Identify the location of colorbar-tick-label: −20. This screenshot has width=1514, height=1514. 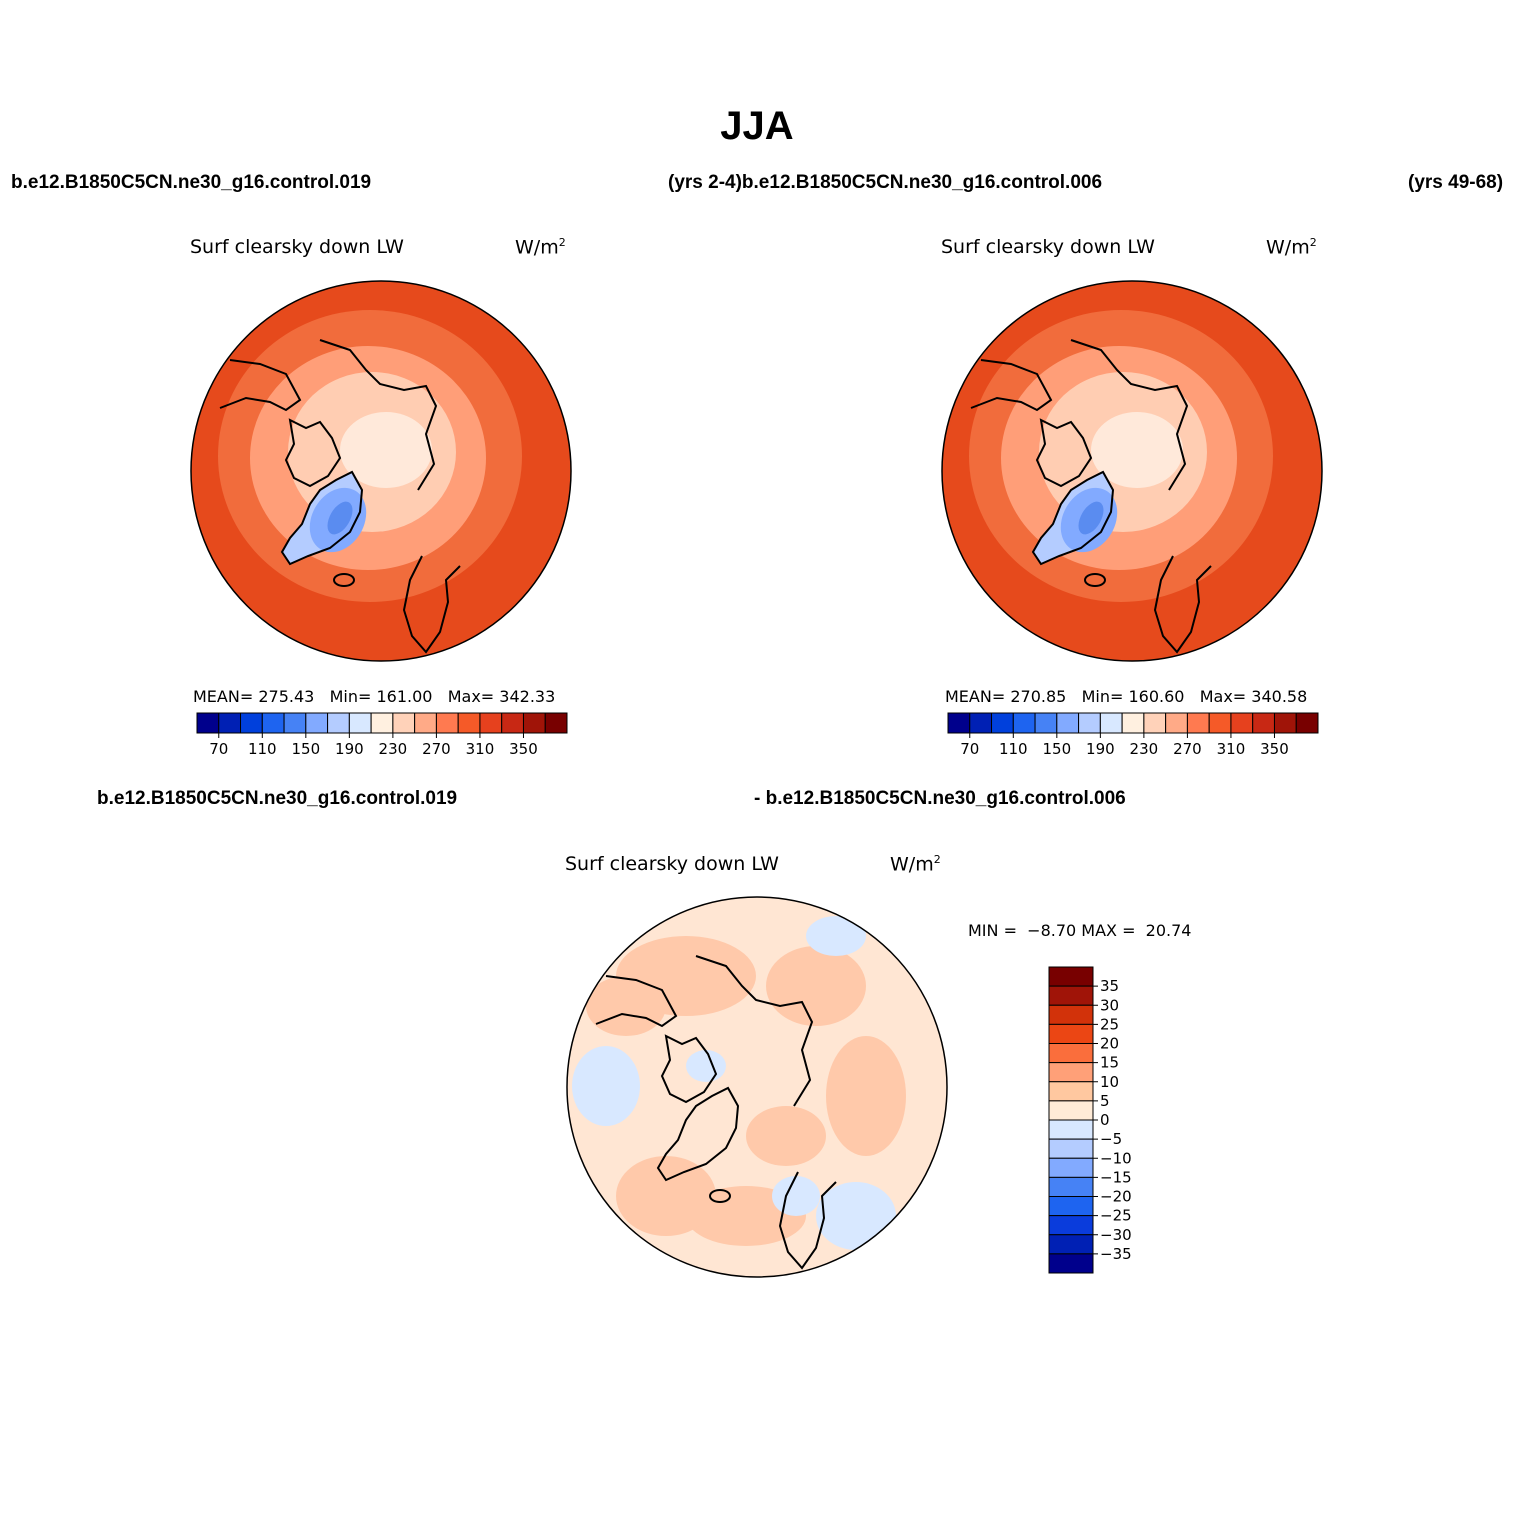
(1116, 1197).